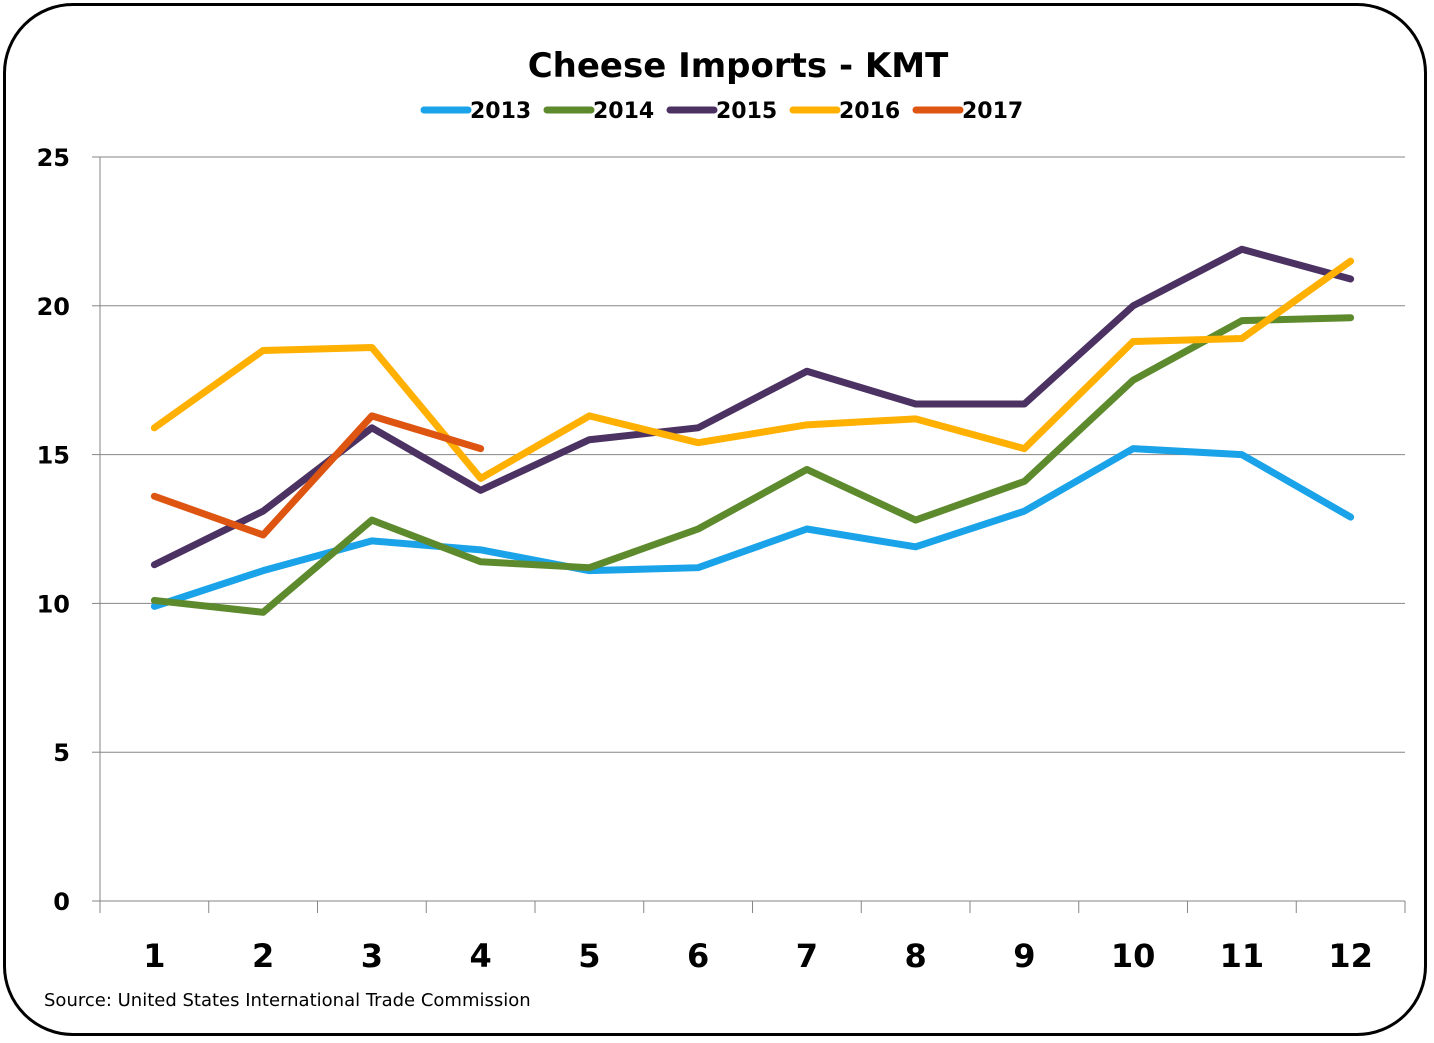 The image size is (1434, 1043). I want to click on legend-label-2017: 2017, so click(992, 111).